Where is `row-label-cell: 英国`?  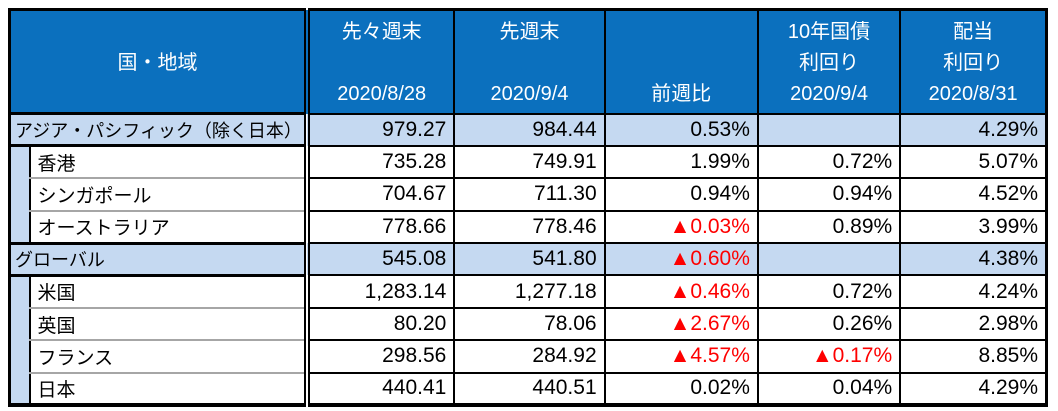 row-label-cell: 英国 is located at coordinates (168, 324).